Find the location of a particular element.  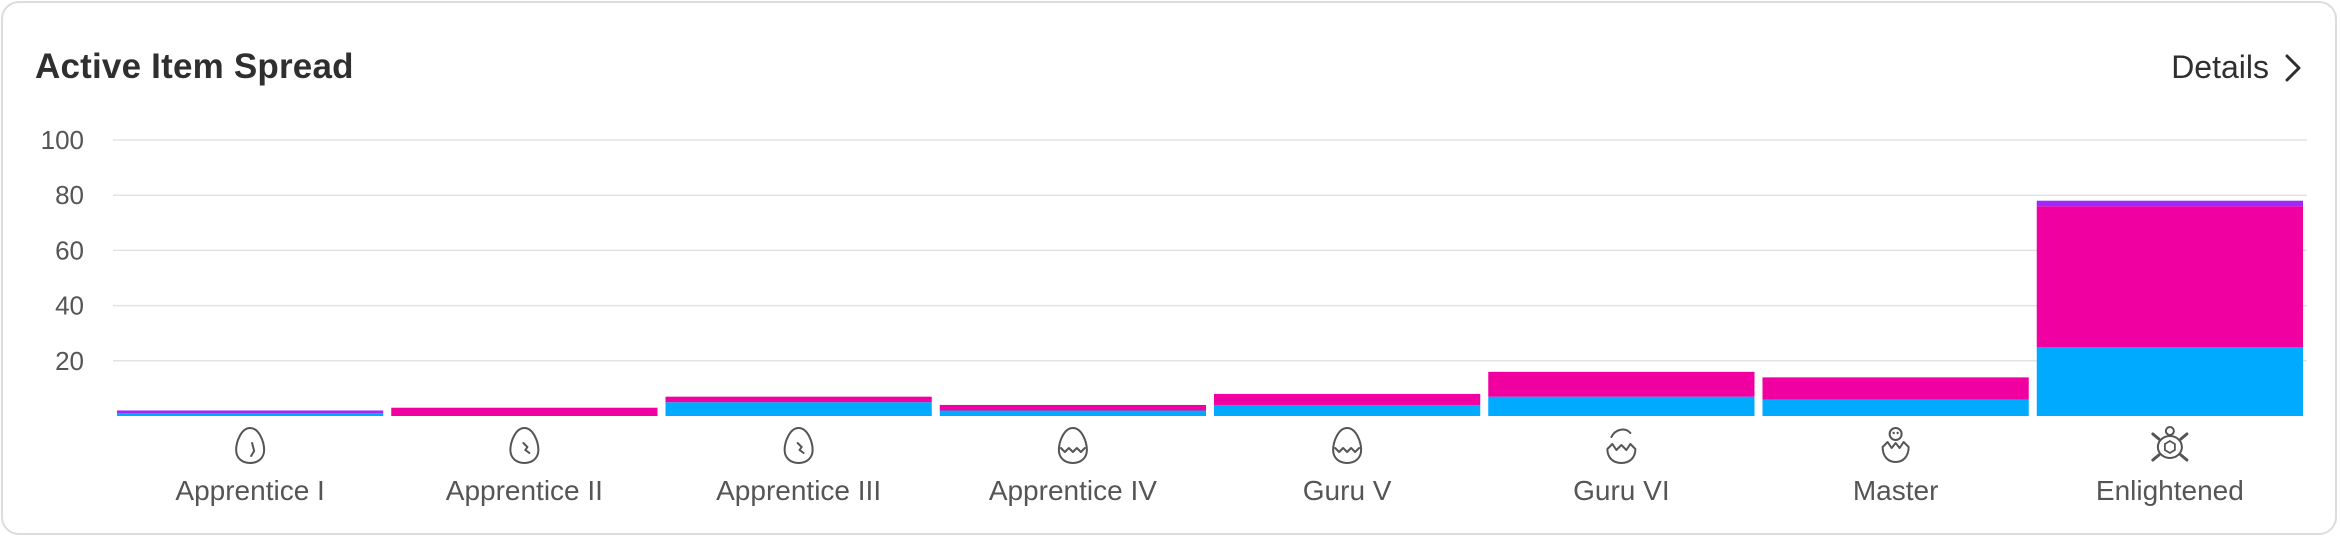

y-tick-label: 20 is located at coordinates (69, 361).